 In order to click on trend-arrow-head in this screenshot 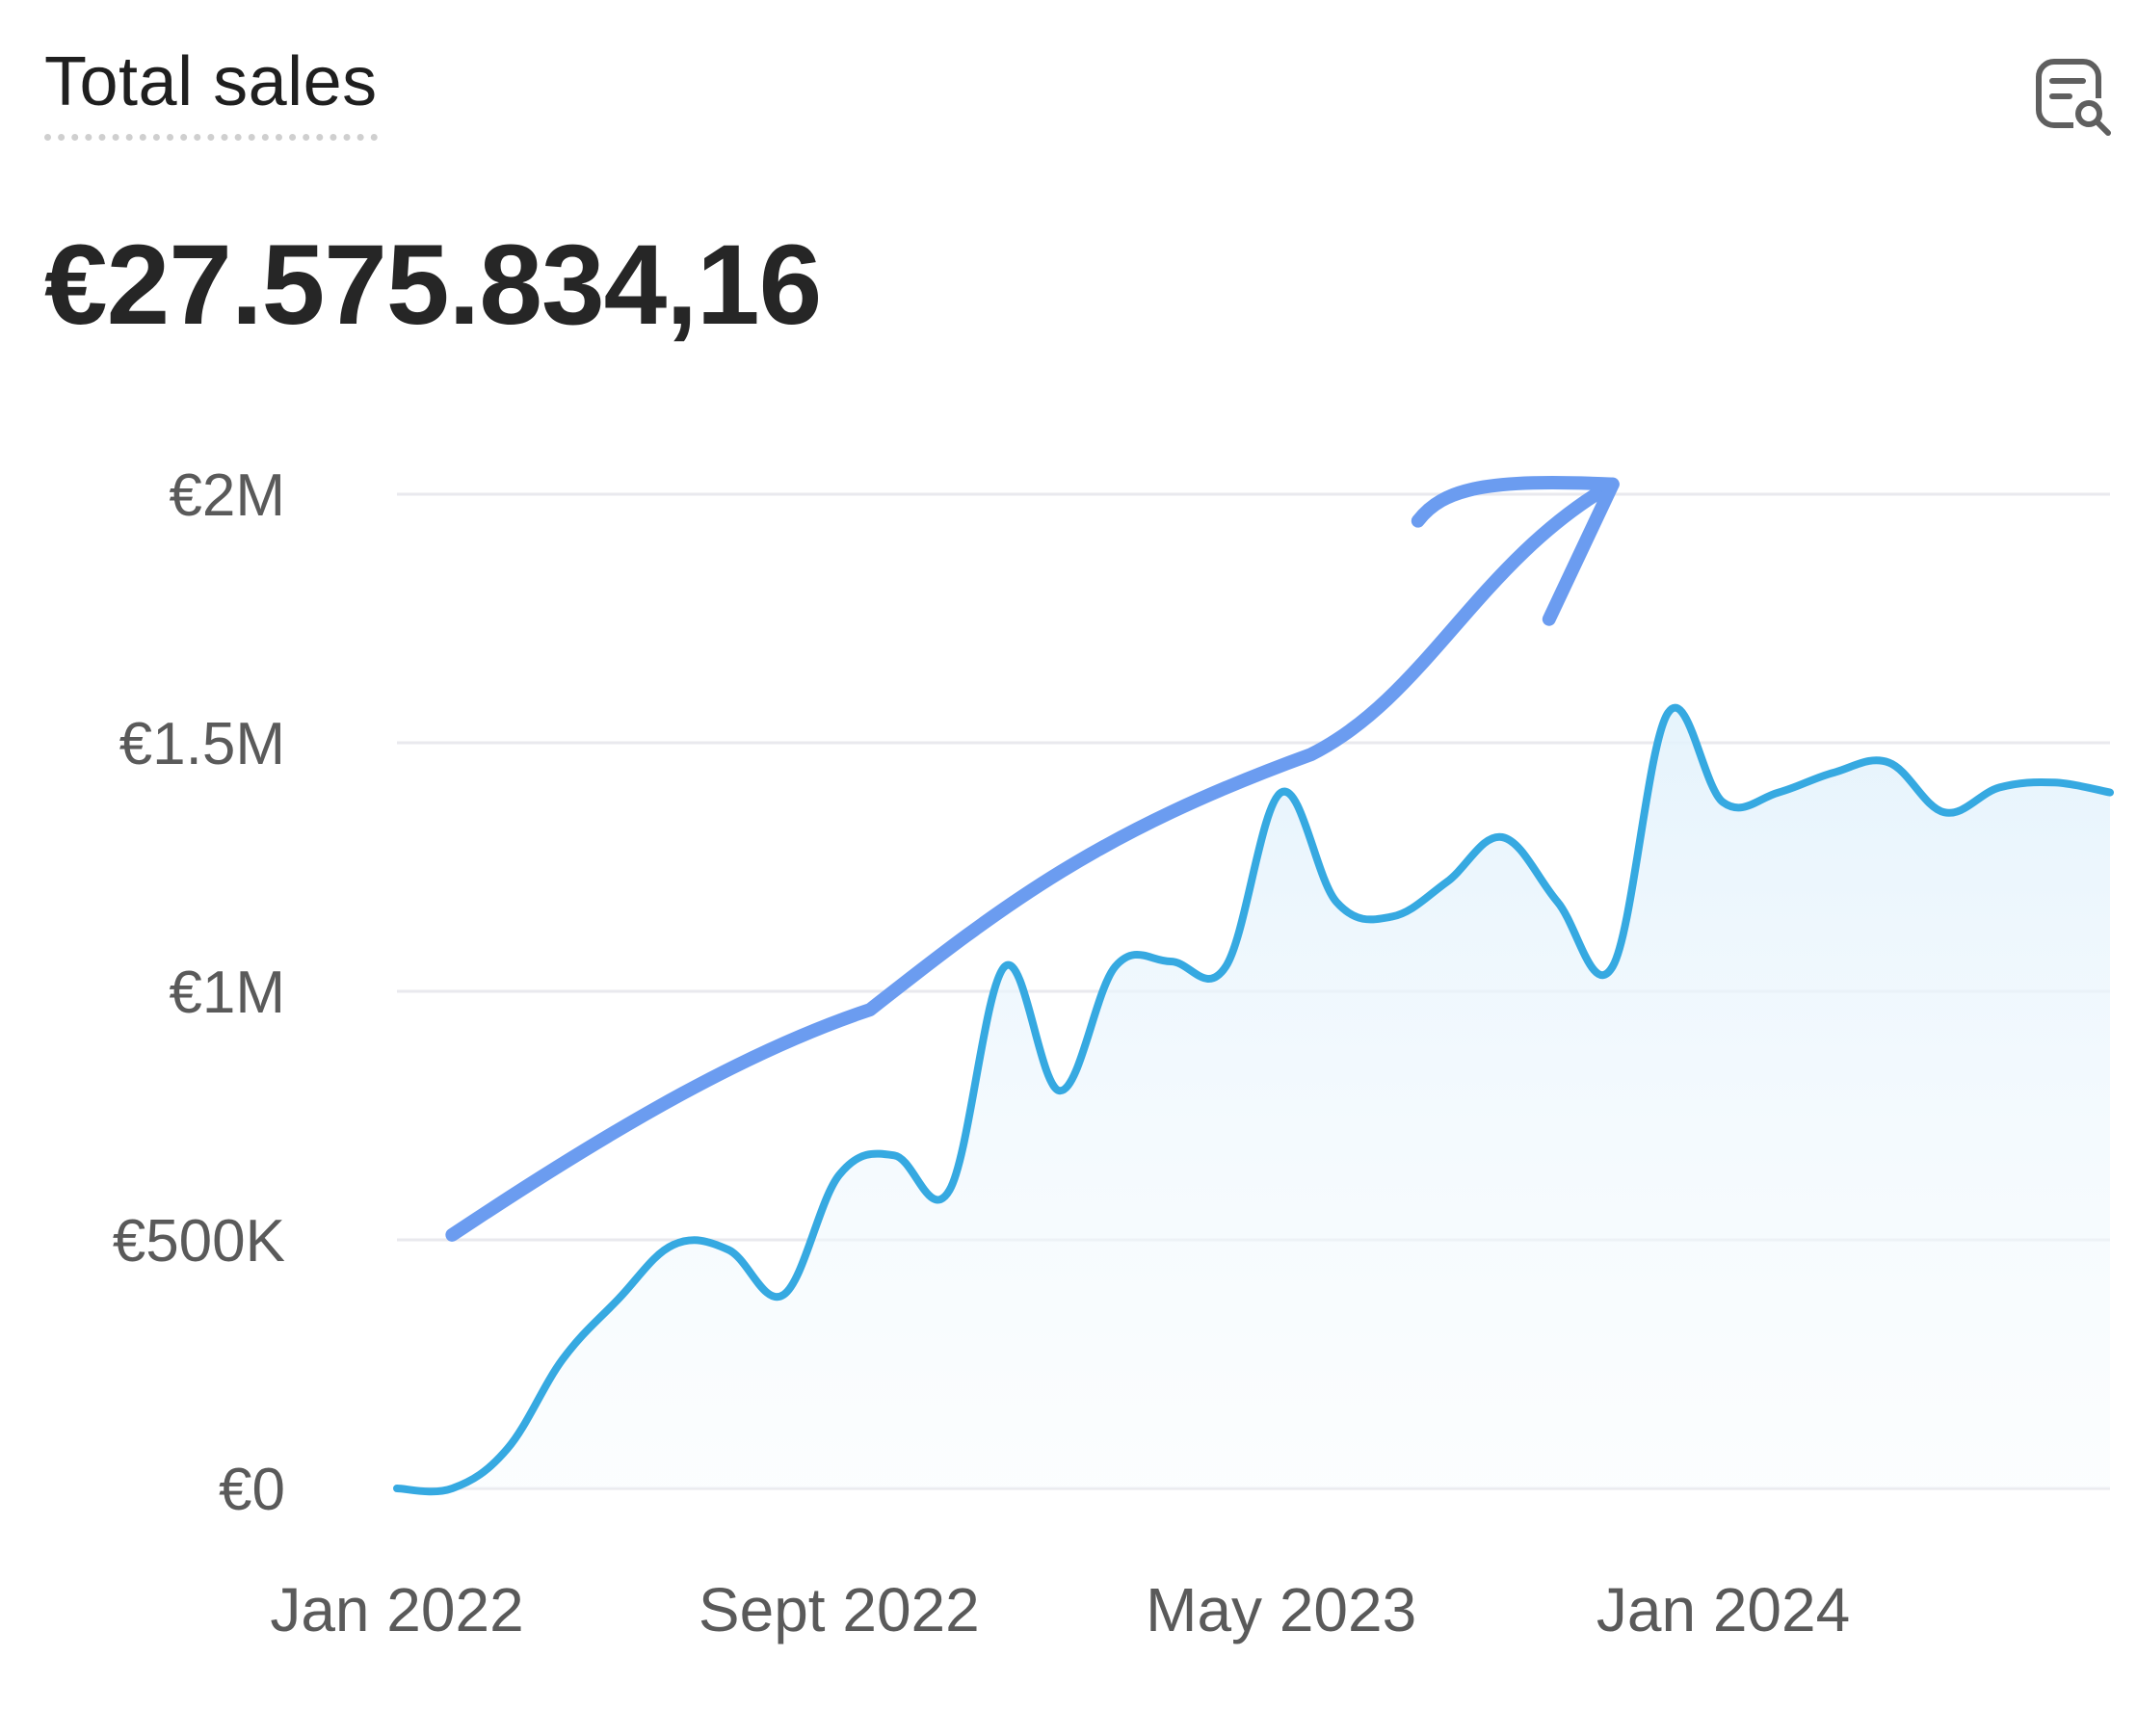, I will do `click(1515, 551)`.